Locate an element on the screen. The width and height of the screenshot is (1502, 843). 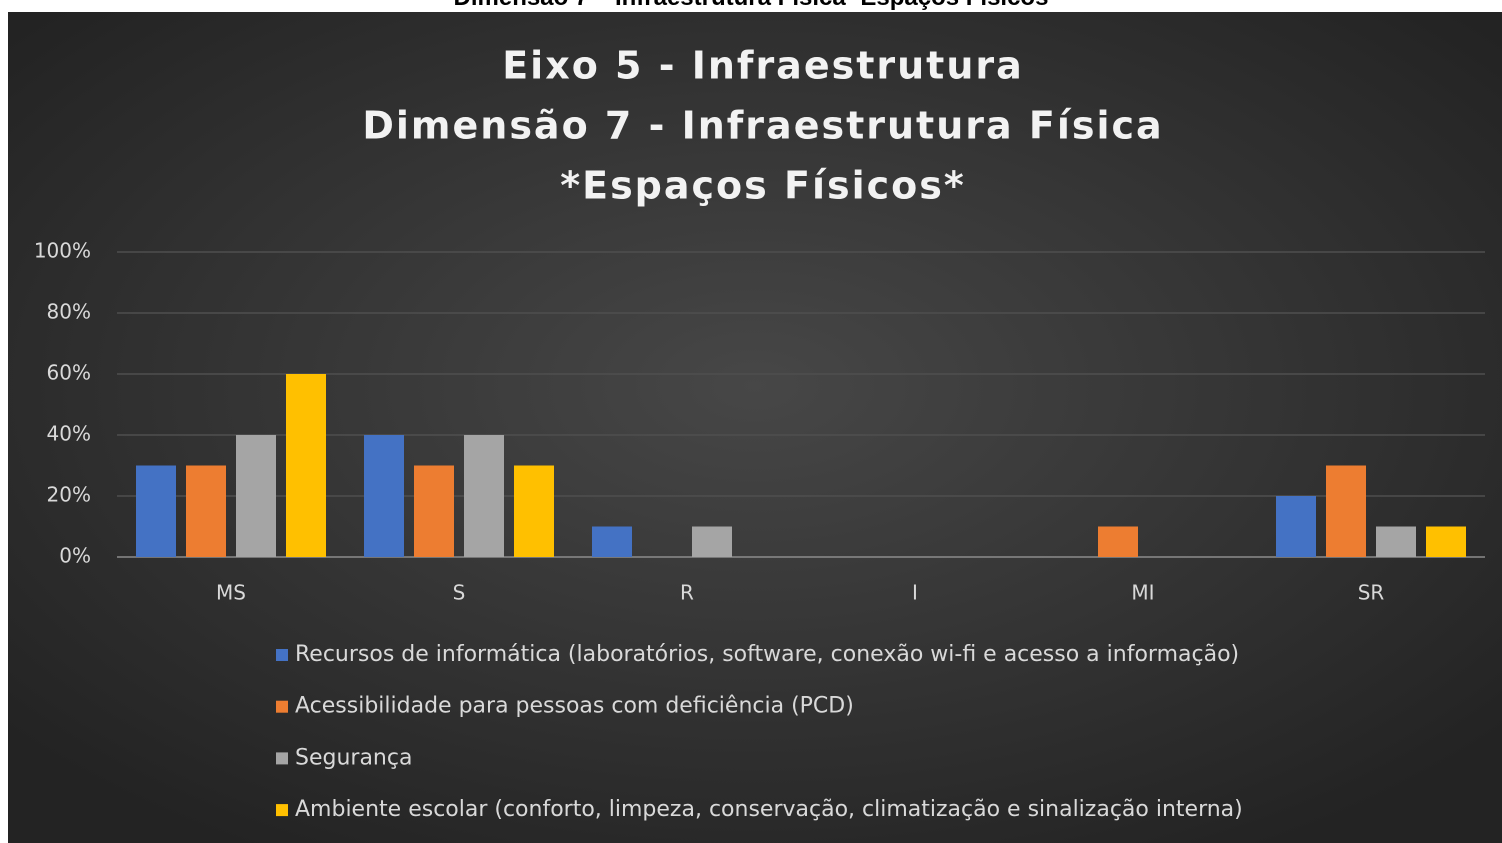
x-tick-label: S is located at coordinates (459, 593).